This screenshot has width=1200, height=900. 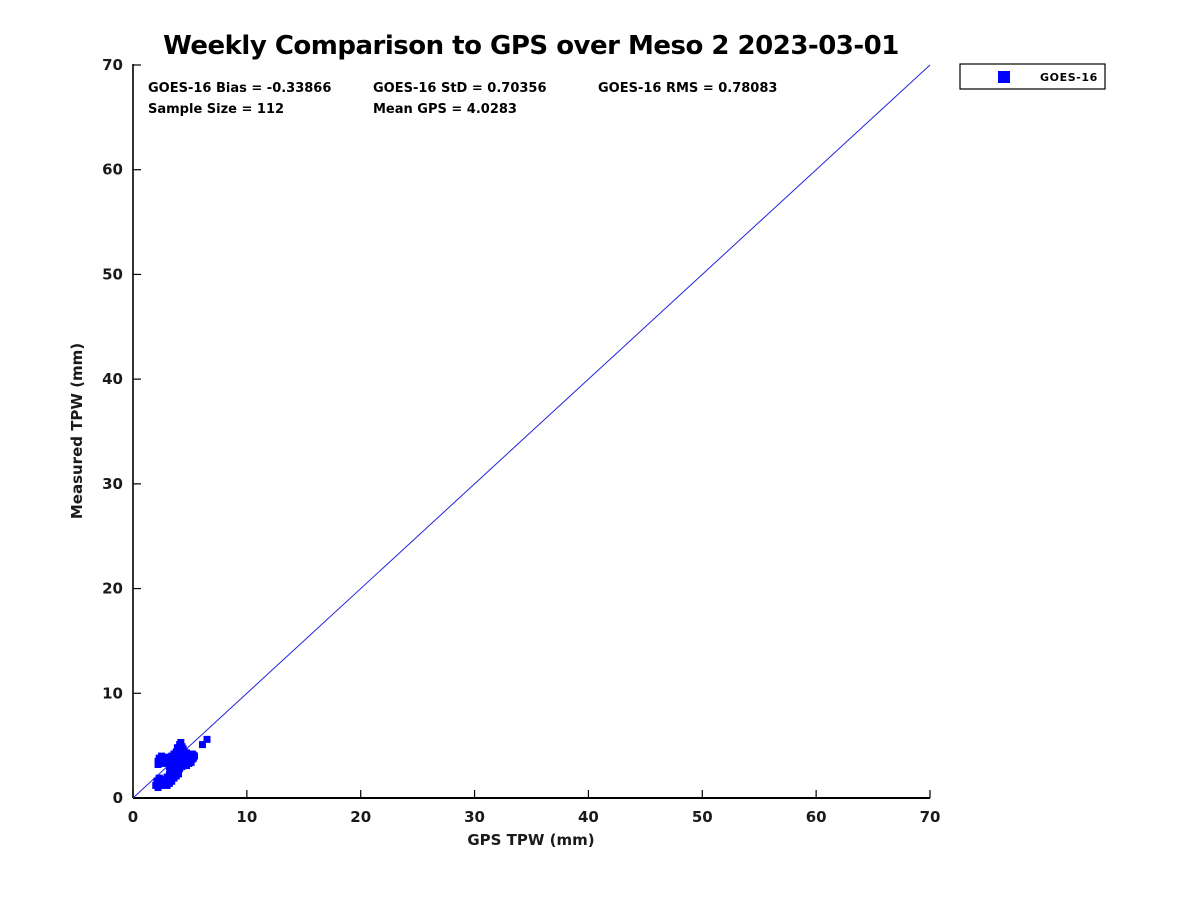 What do you see at coordinates (816, 817) in the screenshot?
I see `x-tick-label: 60` at bounding box center [816, 817].